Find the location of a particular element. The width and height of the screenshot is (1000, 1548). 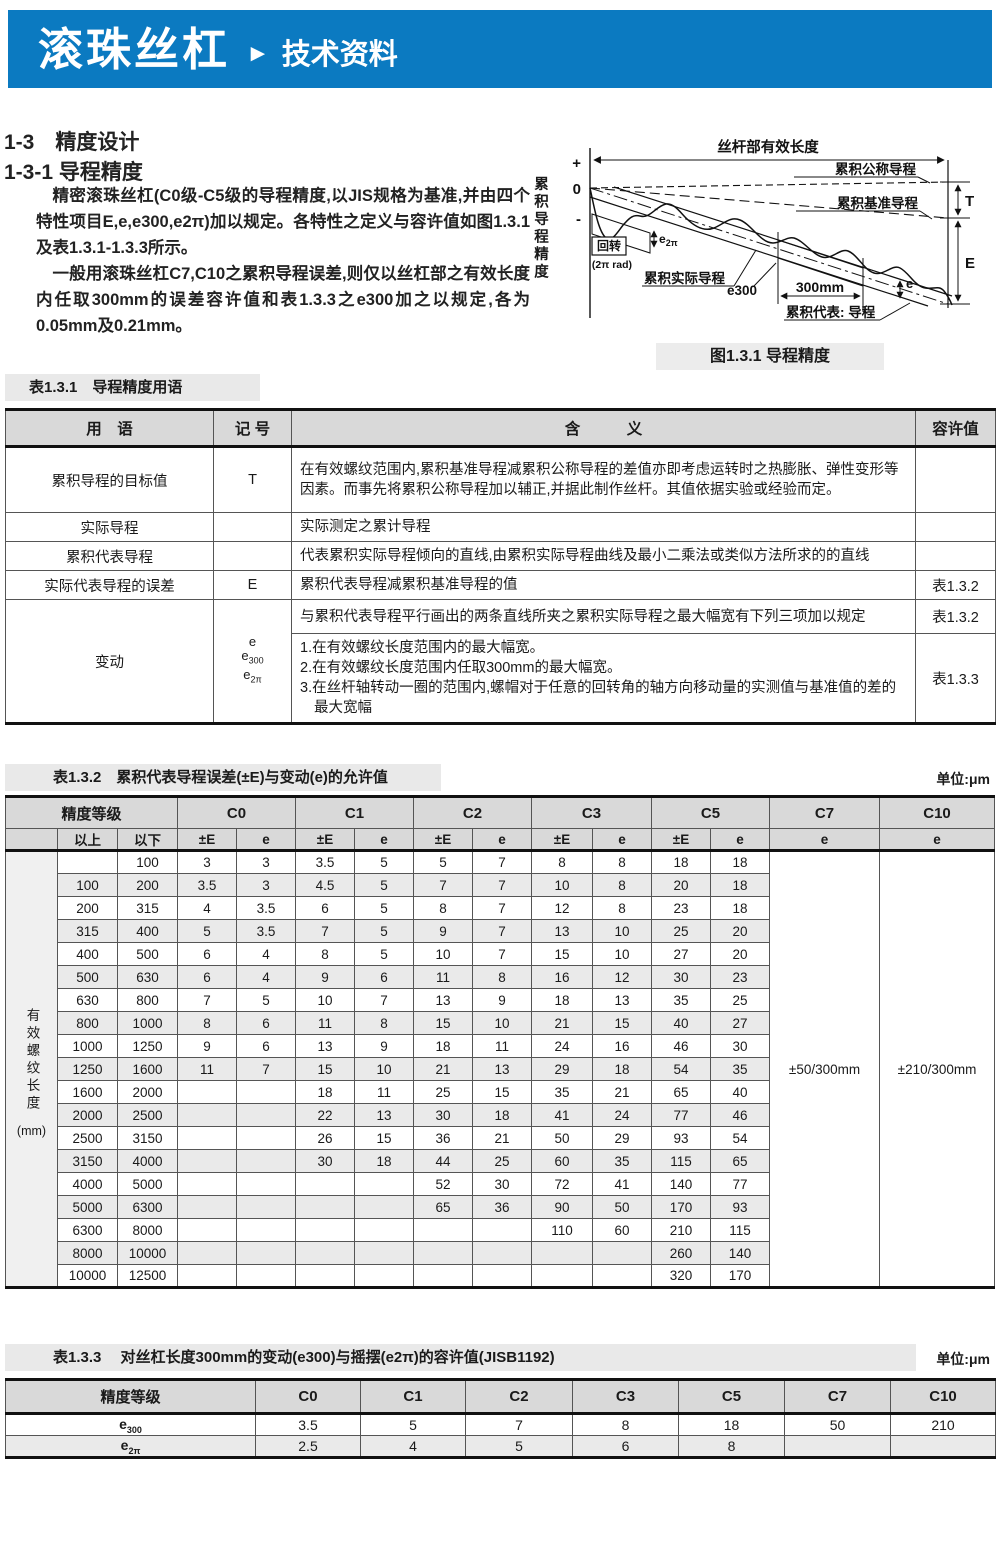

meaning-cell: 与累积代表导程平行画出的两条直线所夹之累积实际导程之最大幅宽有下列三项加以规定 is located at coordinates (603, 616).